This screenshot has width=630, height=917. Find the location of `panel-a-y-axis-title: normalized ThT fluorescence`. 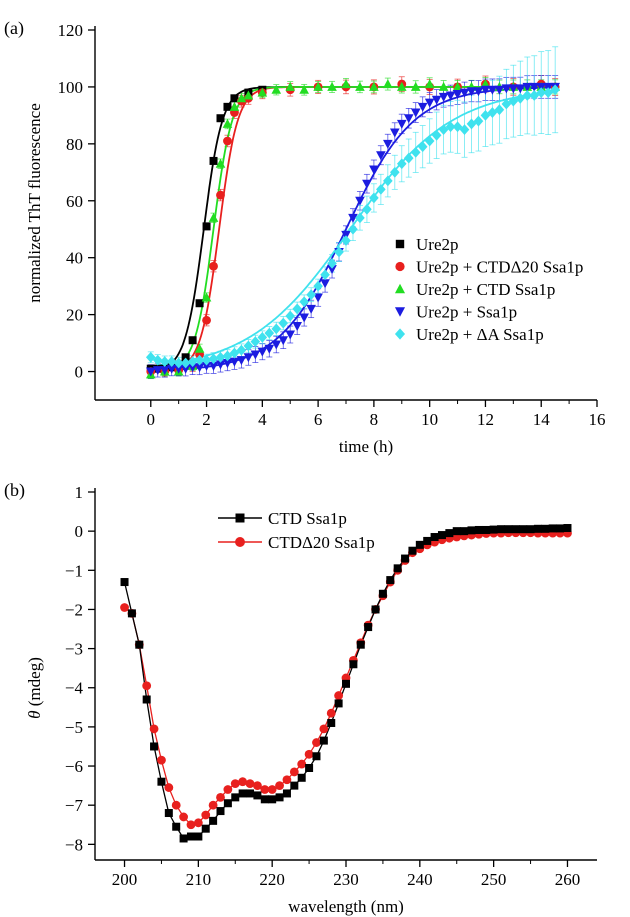

panel-a-y-axis-title: normalized ThT fluorescence is located at coordinates (34, 203).